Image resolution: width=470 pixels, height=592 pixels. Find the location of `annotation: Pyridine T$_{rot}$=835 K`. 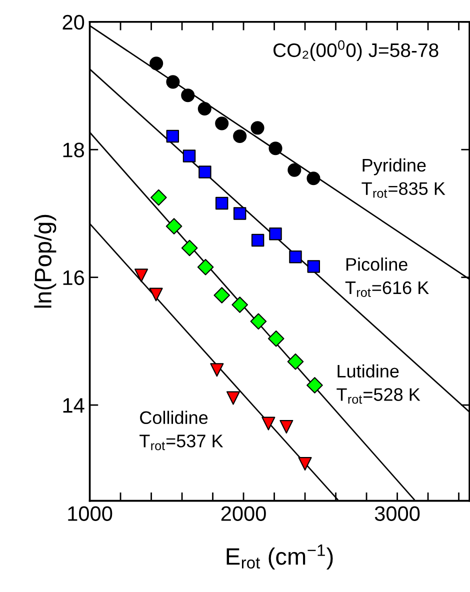

annotation: Pyridine T$_{rot}$=835 K is located at coordinates (404, 178).